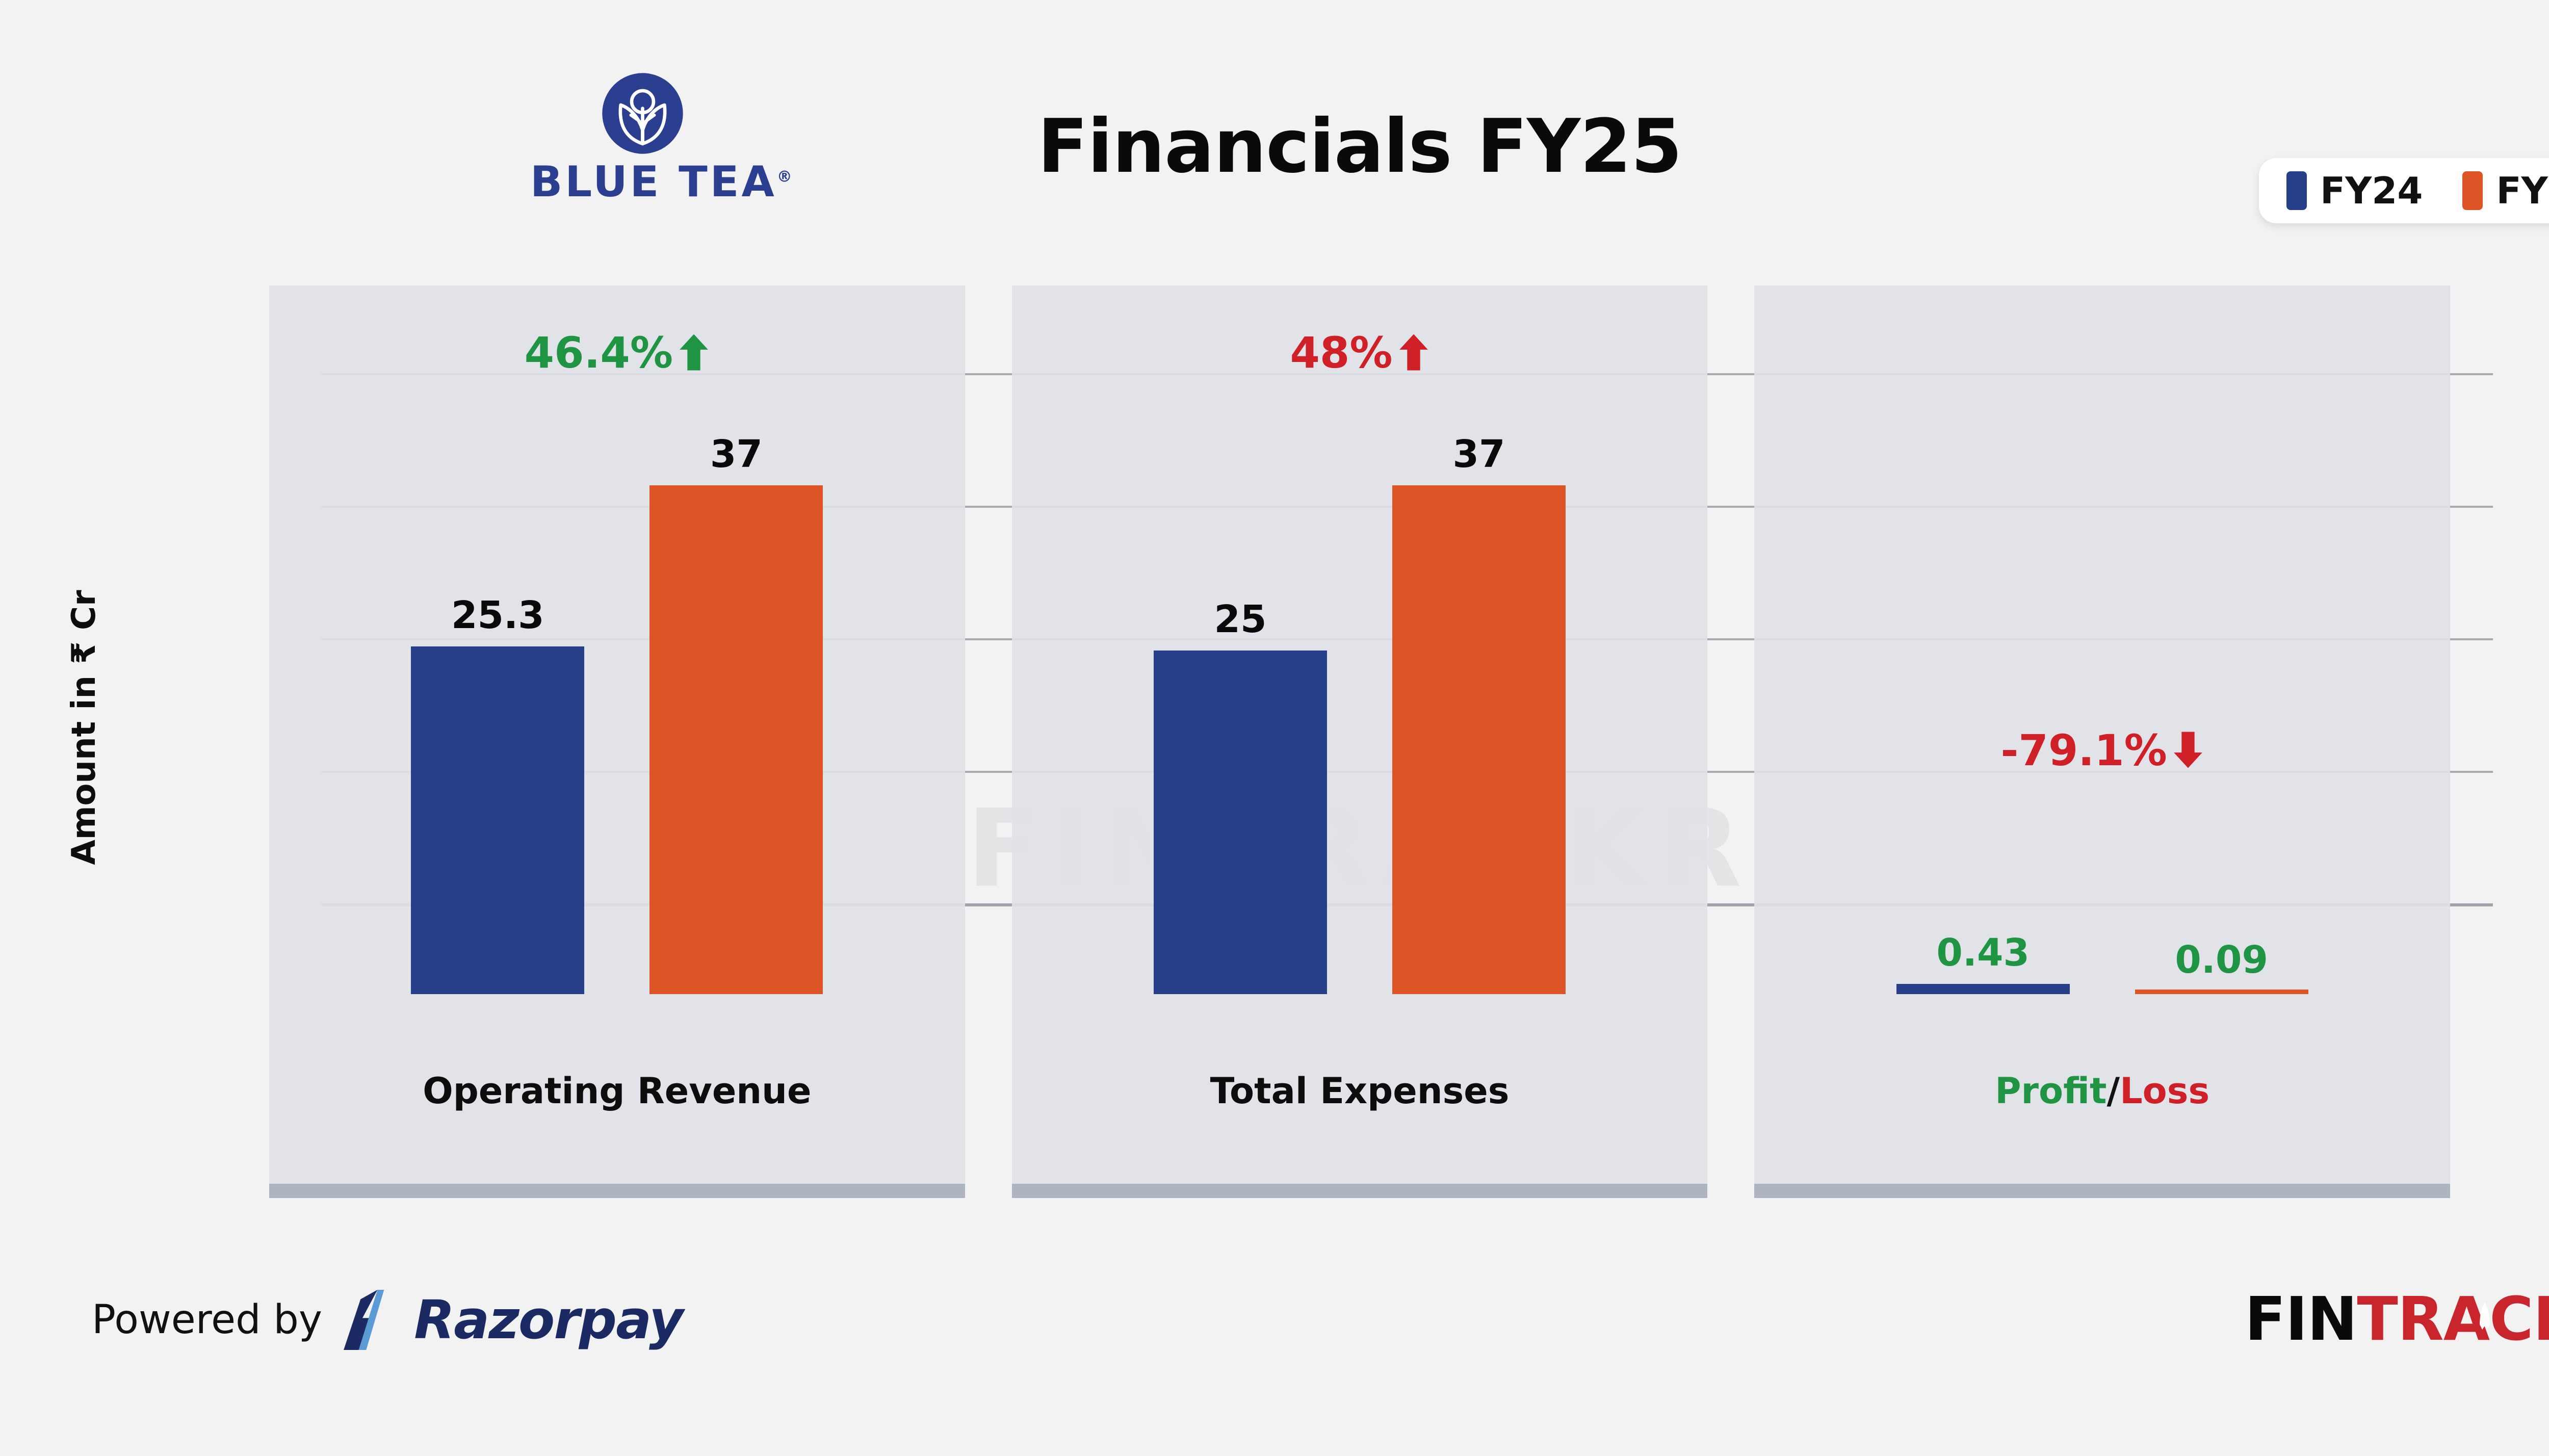  What do you see at coordinates (1983, 685) in the screenshot?
I see `bar-column-fy24: 0.43` at bounding box center [1983, 685].